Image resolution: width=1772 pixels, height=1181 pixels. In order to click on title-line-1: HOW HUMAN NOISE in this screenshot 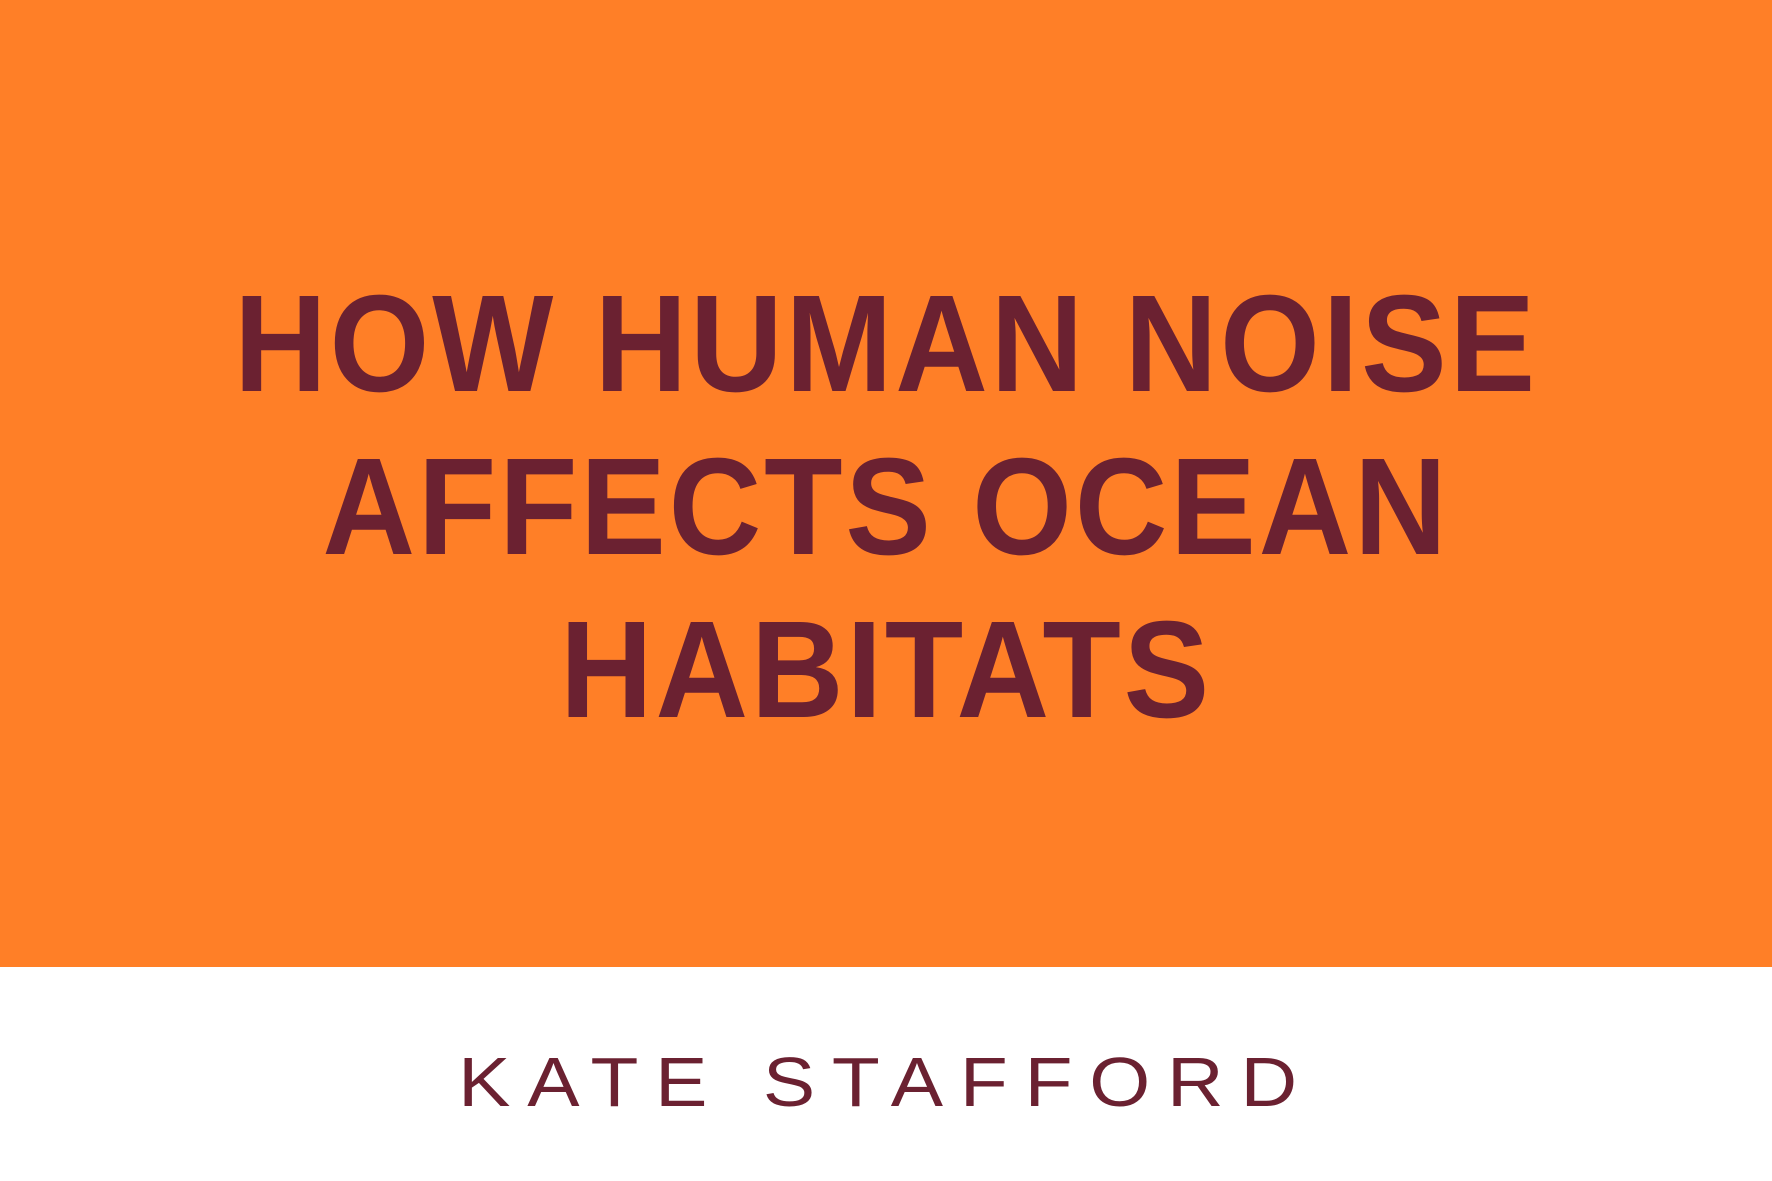, I will do `click(886, 344)`.